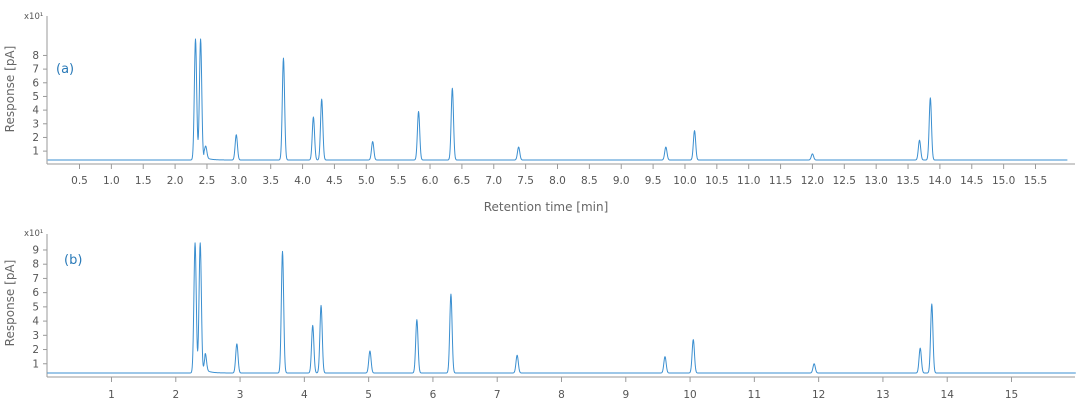 This screenshot has height=409, width=1080. What do you see at coordinates (111, 395) in the screenshot?
I see `x-tick-label: 1` at bounding box center [111, 395].